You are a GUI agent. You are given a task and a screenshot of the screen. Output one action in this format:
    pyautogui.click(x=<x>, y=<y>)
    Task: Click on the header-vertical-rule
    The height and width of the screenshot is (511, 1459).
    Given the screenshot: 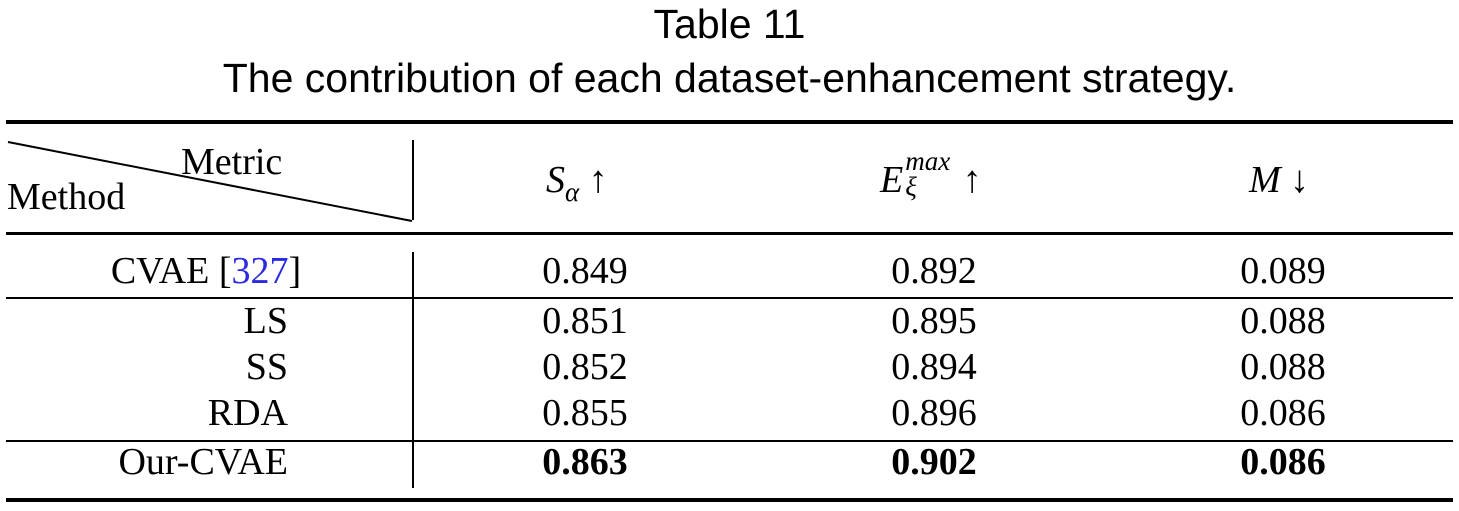 What is the action you would take?
    pyautogui.click(x=413, y=180)
    